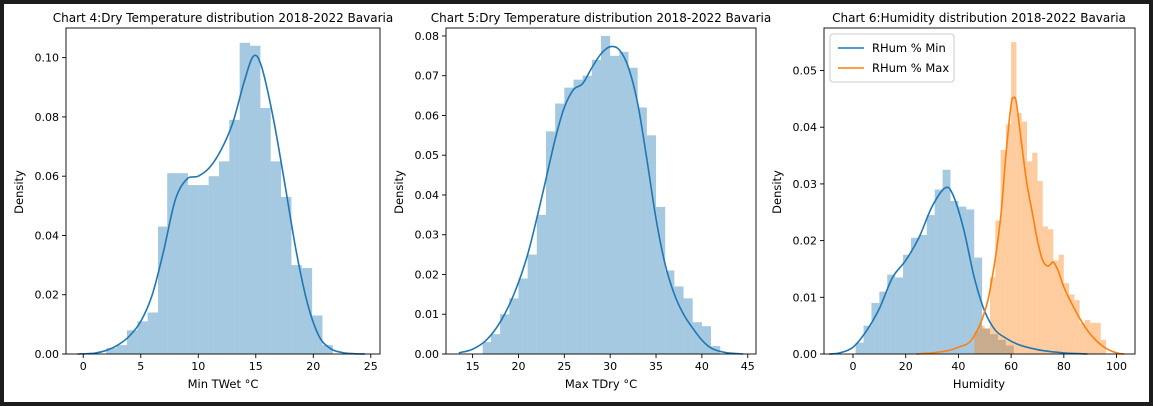 This screenshot has width=1153, height=406. What do you see at coordinates (1064, 366) in the screenshot?
I see `x-tick-label: 80` at bounding box center [1064, 366].